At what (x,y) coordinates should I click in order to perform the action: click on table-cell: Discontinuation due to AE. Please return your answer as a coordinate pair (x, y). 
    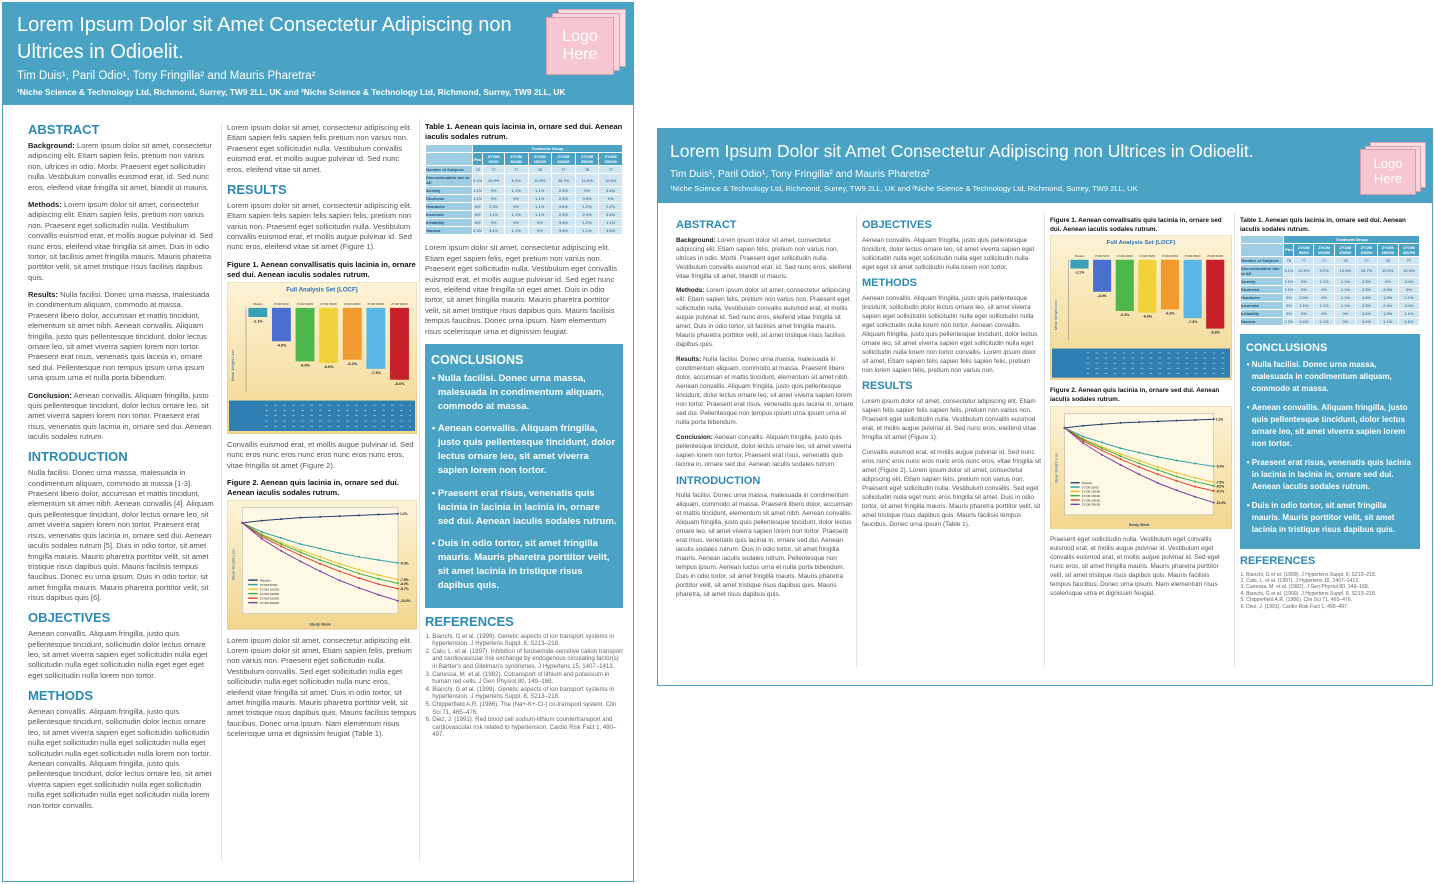
    Looking at the image, I should click on (449, 180).